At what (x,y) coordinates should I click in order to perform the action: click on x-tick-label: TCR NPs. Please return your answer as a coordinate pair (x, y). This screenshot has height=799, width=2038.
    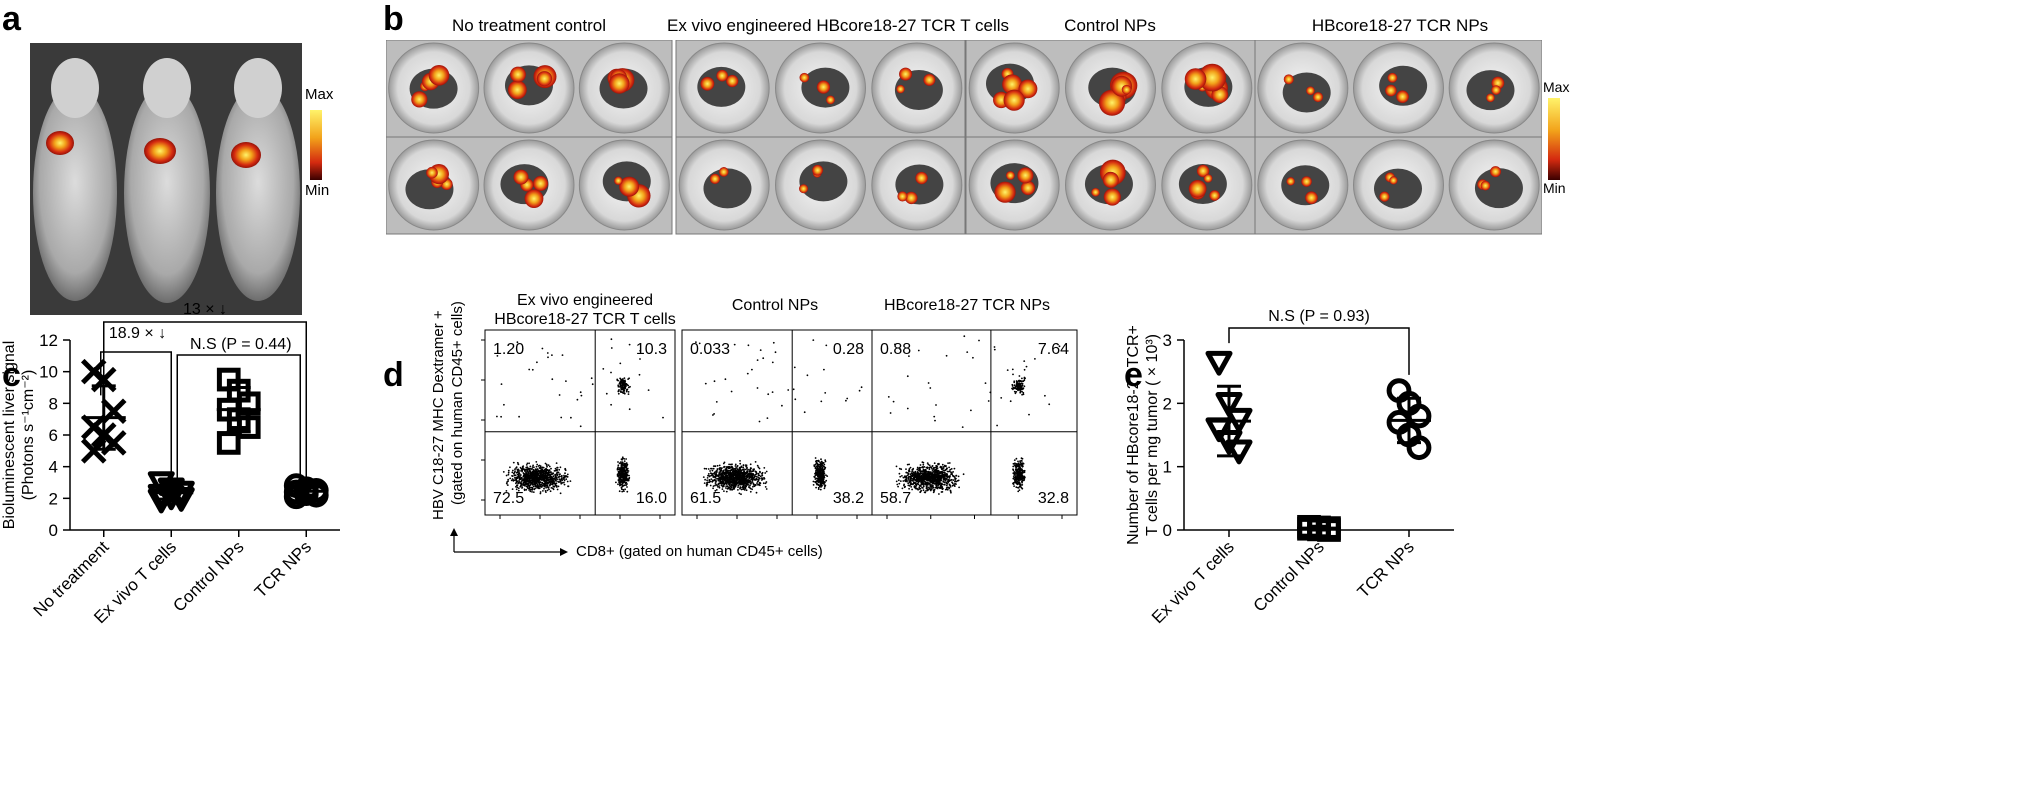
    Looking at the image, I should click on (283, 569).